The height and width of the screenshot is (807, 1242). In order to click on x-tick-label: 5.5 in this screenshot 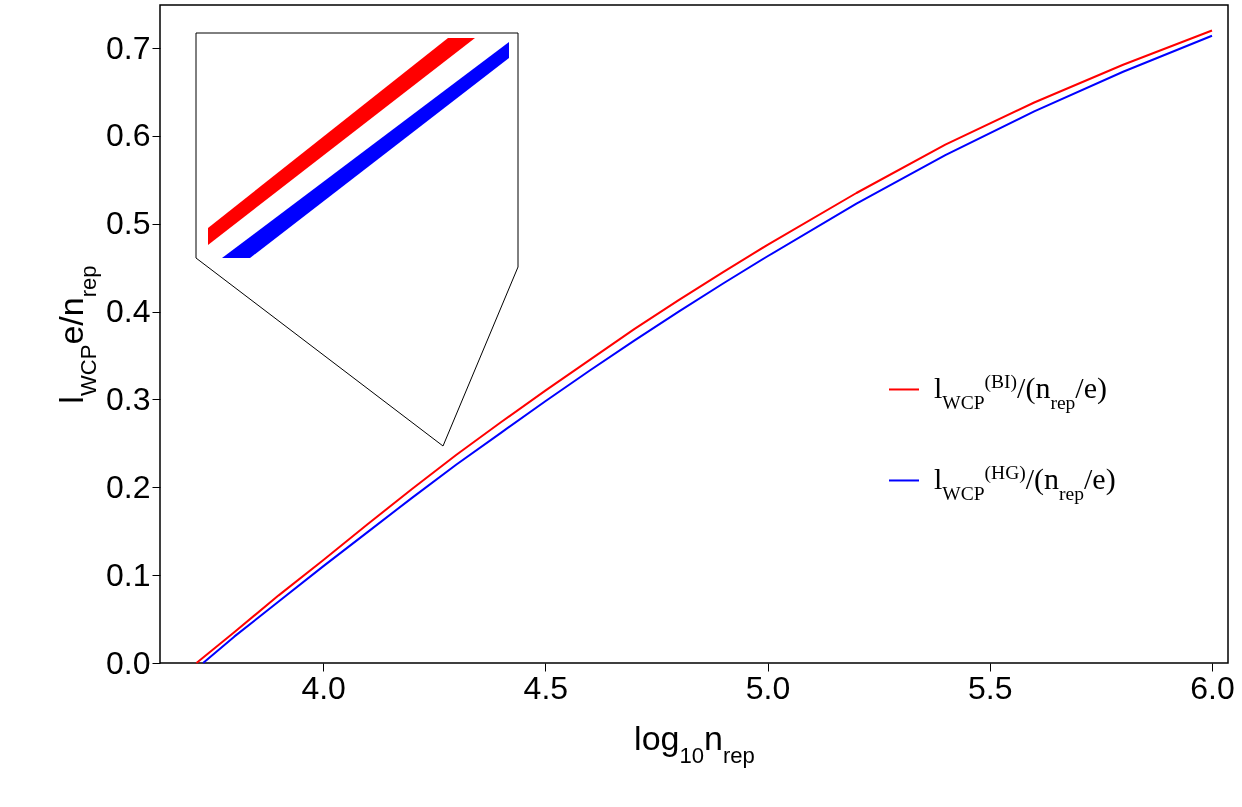, I will do `click(990, 687)`.